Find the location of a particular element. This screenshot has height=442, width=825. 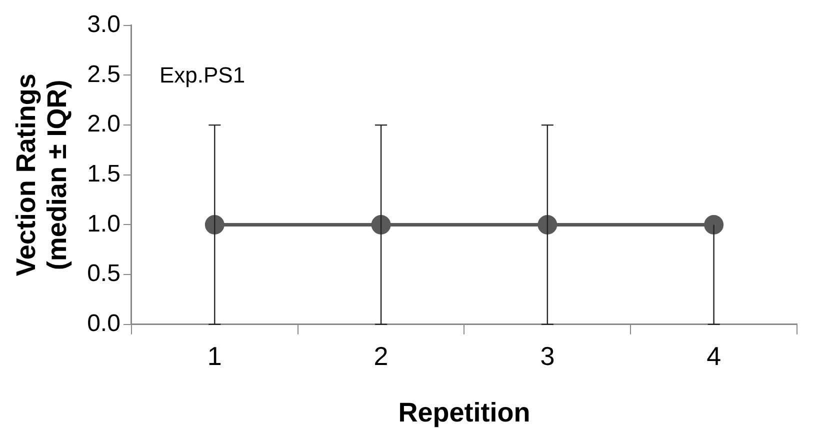

y-tick-label: 1.5 is located at coordinates (103, 174).